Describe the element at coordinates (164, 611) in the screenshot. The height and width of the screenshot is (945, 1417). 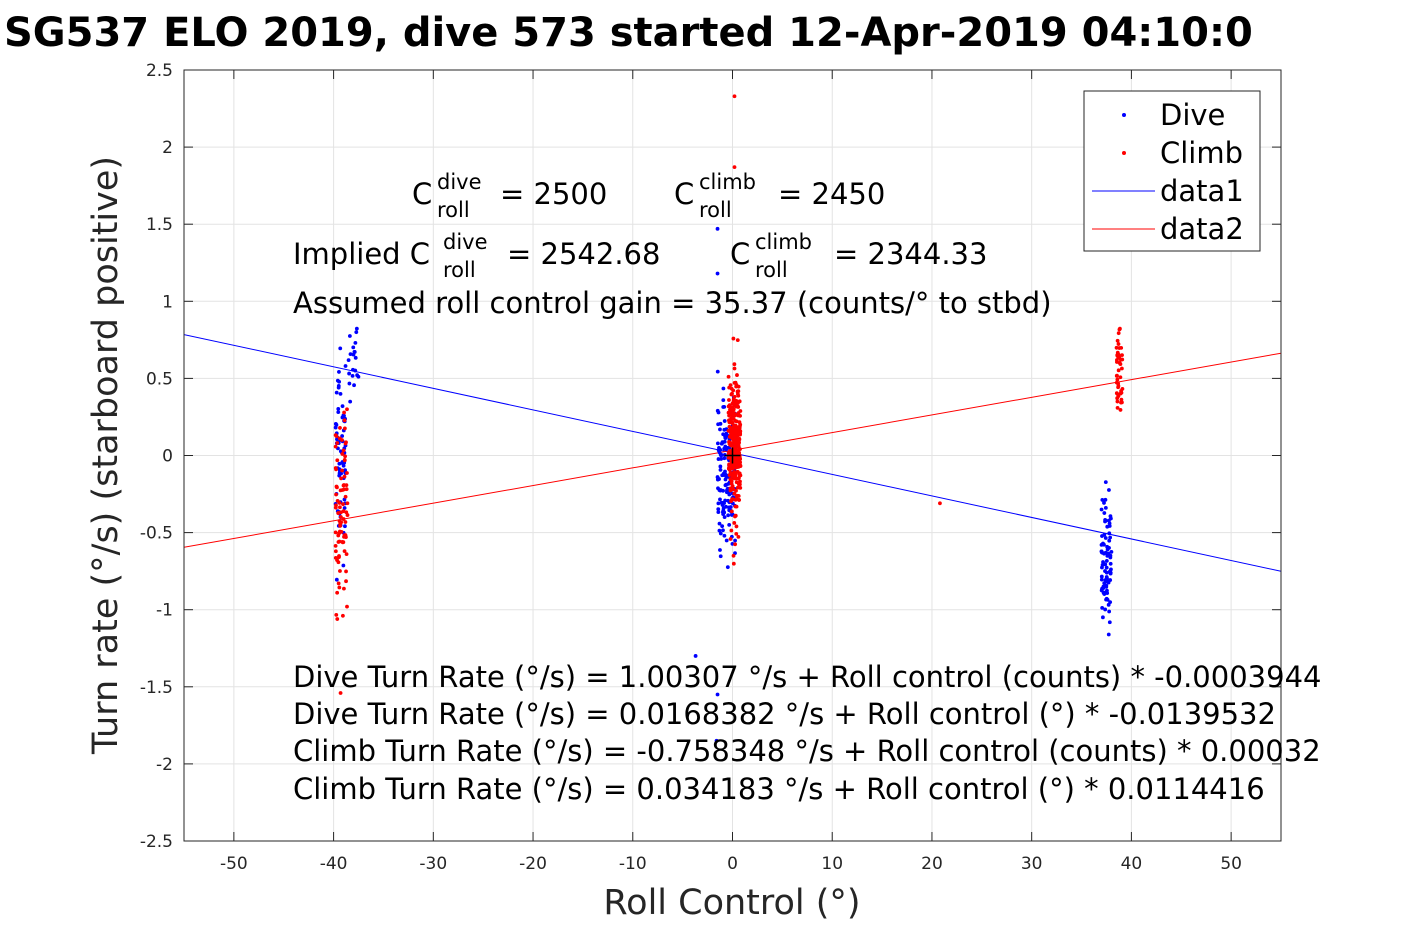
I see `y-tick-label: -1` at that location.